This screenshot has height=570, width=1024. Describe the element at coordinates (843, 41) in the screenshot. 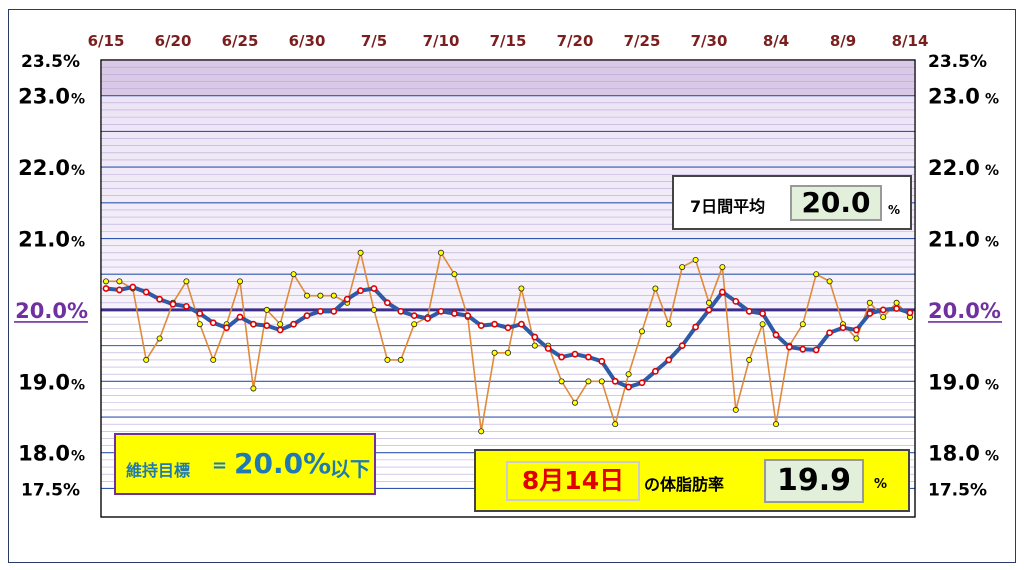

I see `x-tick-label: 8/9` at that location.